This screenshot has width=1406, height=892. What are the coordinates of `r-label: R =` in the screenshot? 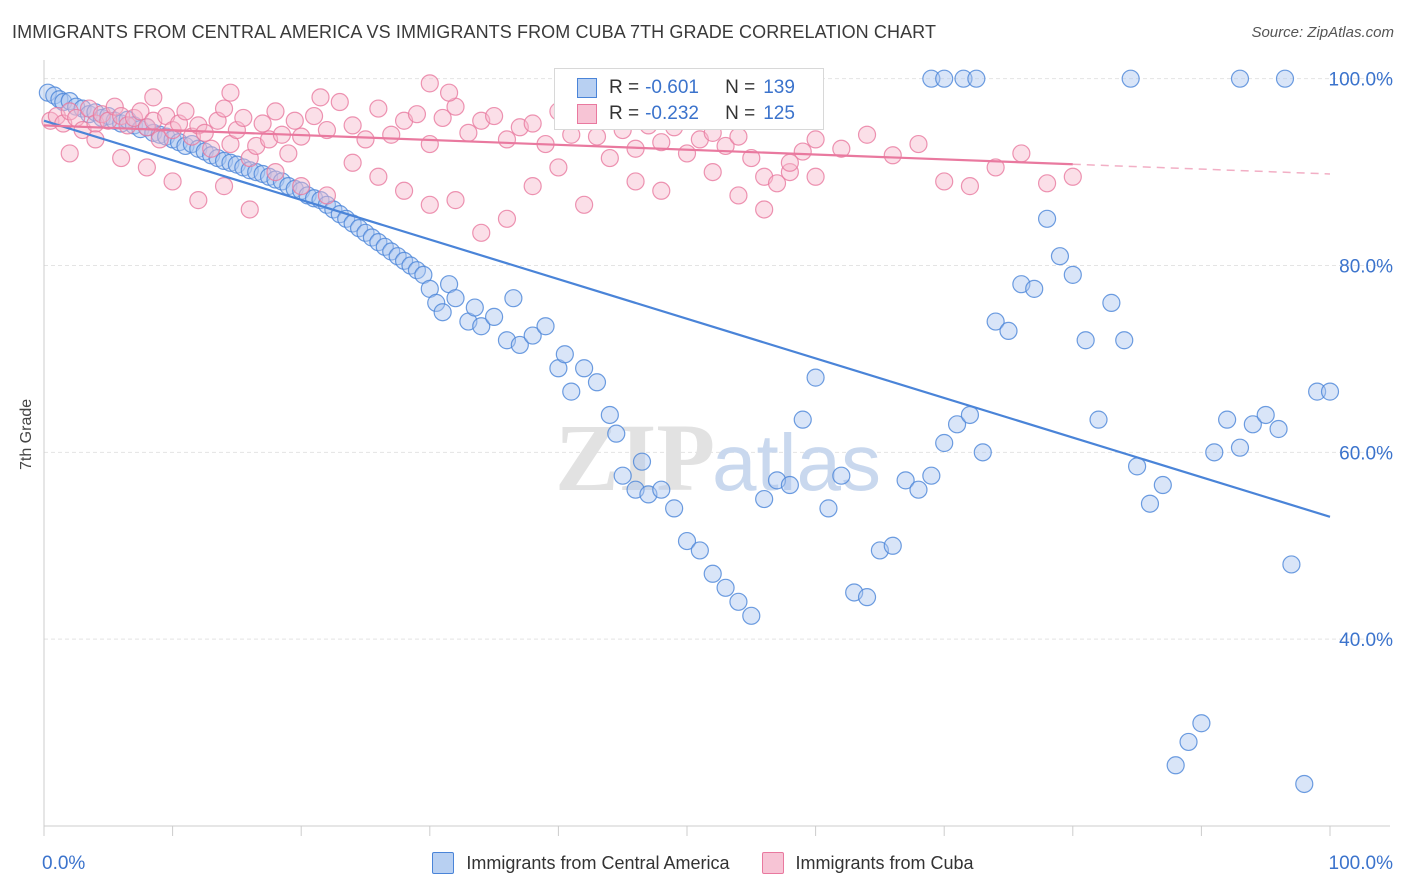 It's located at (624, 113).